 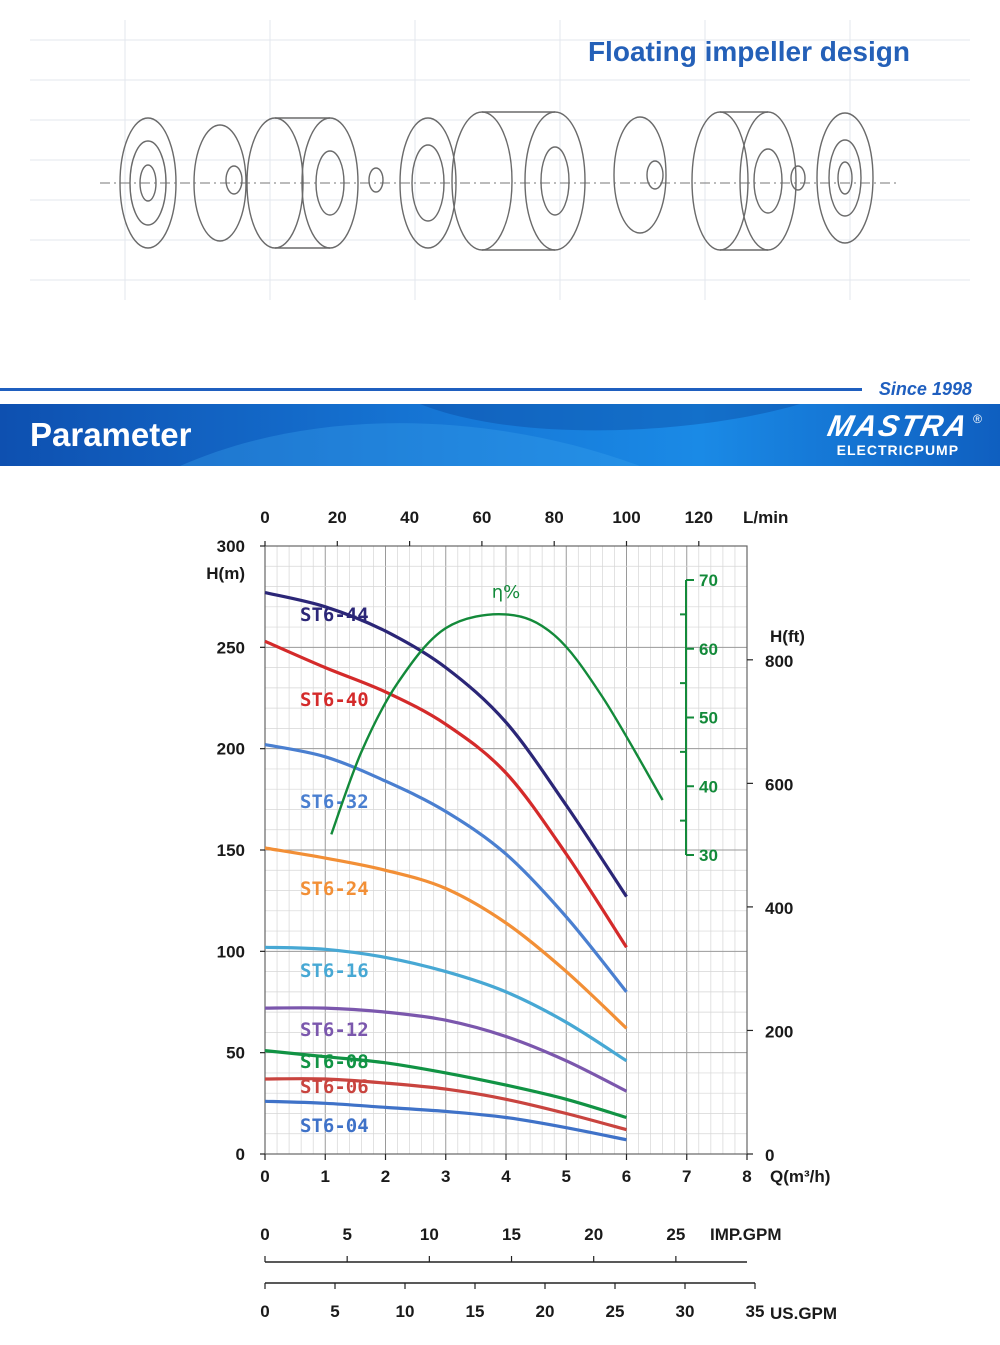 What do you see at coordinates (264, 1234) in the screenshot?
I see `imp-gpm-tick-label: 0` at bounding box center [264, 1234].